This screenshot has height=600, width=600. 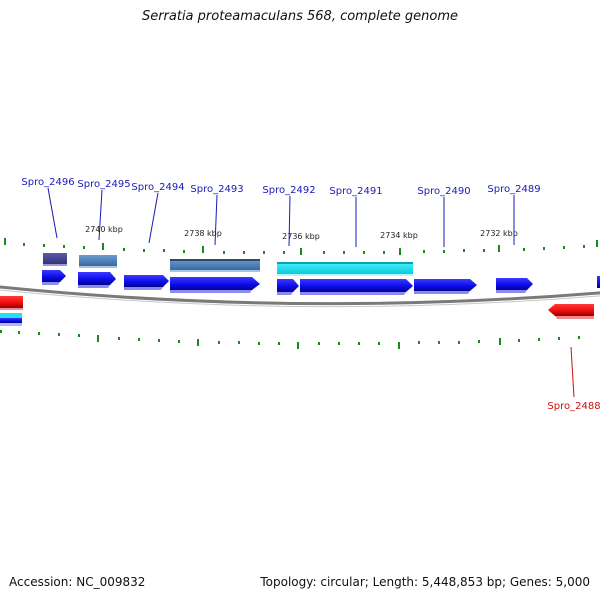 I want to click on kbp-label: 2740 kbp, so click(x=104, y=229).